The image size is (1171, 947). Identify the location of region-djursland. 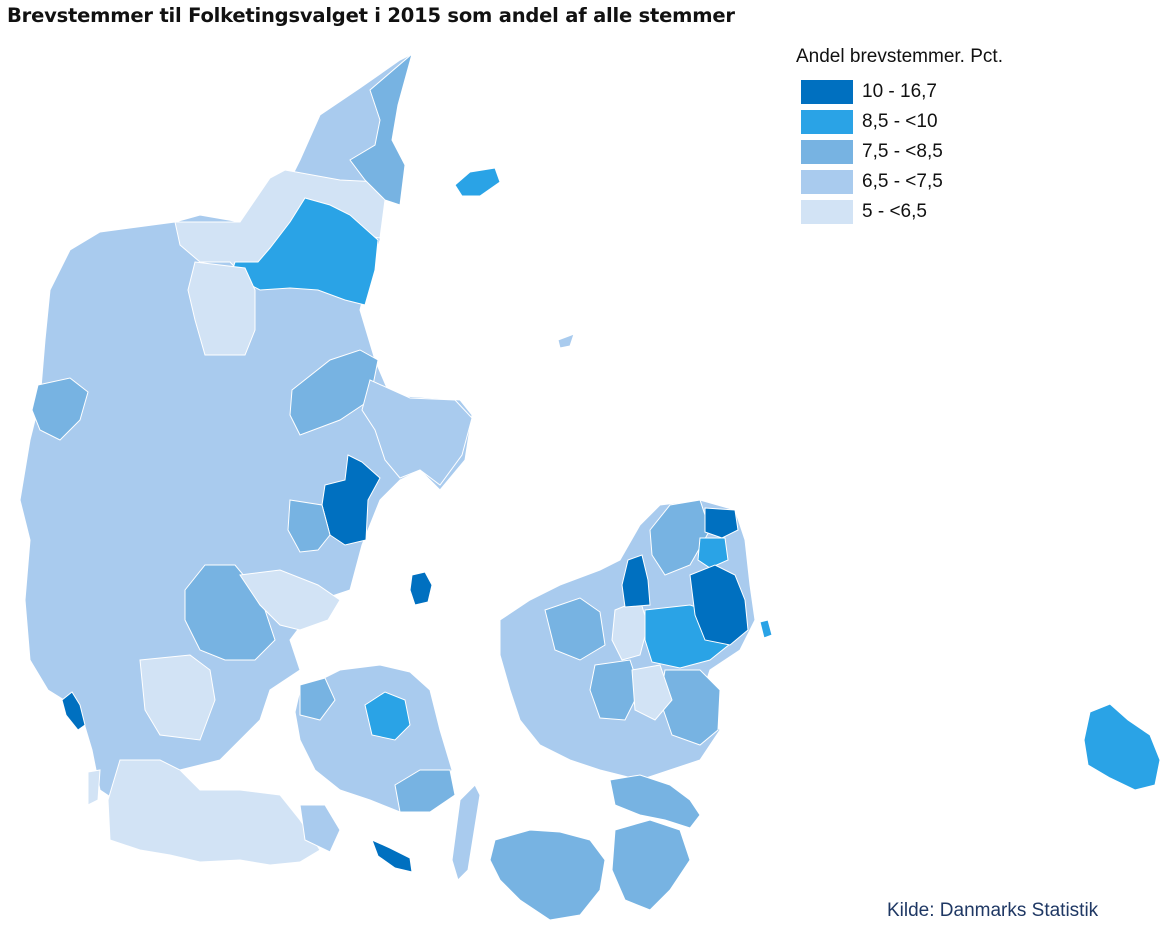
(417, 432).